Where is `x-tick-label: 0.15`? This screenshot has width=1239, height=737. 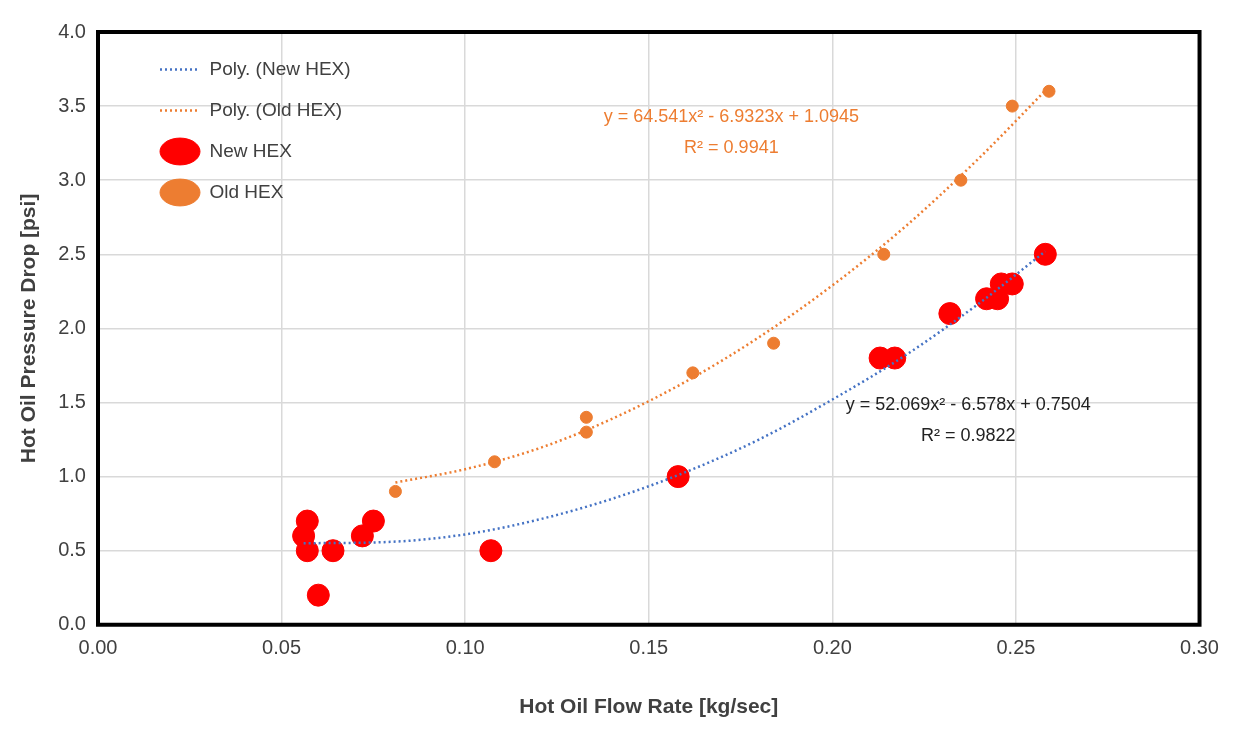 x-tick-label: 0.15 is located at coordinates (649, 647).